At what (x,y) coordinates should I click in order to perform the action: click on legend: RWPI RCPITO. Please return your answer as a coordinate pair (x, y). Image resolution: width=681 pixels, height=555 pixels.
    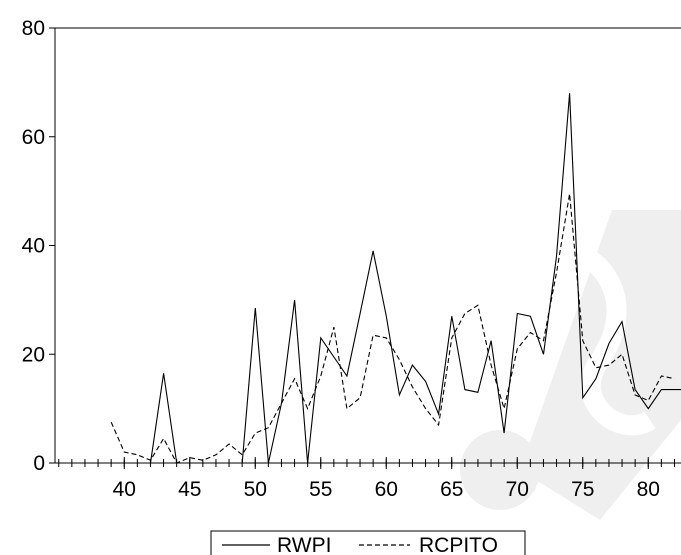
    Looking at the image, I should click on (368, 542).